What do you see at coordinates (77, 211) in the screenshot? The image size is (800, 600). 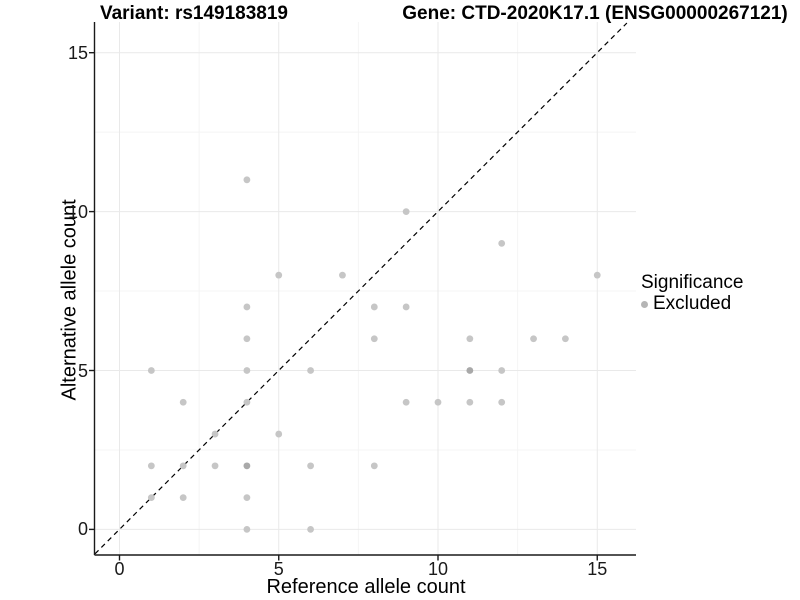 I see `y-tick-label: 10` at bounding box center [77, 211].